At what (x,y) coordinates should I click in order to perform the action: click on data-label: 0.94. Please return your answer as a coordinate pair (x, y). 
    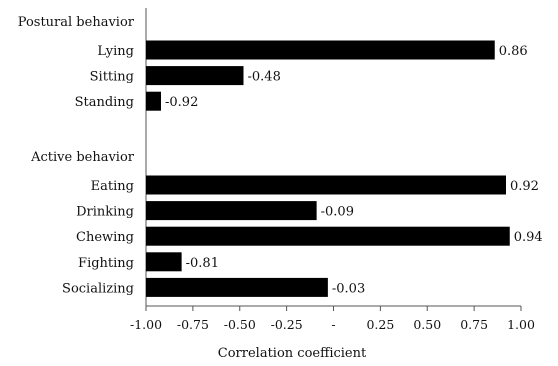
    Looking at the image, I should click on (528, 237).